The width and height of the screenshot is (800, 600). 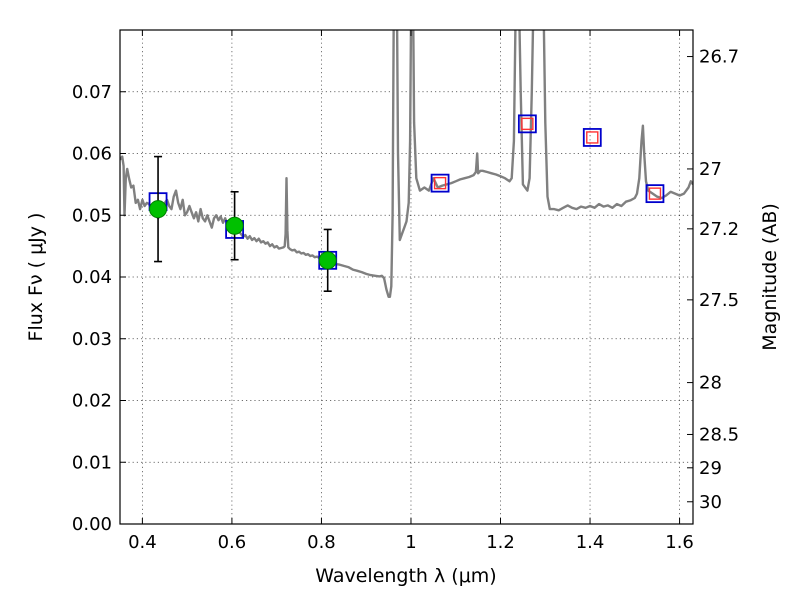 I want to click on right-tick-label: 30, so click(x=710, y=502).